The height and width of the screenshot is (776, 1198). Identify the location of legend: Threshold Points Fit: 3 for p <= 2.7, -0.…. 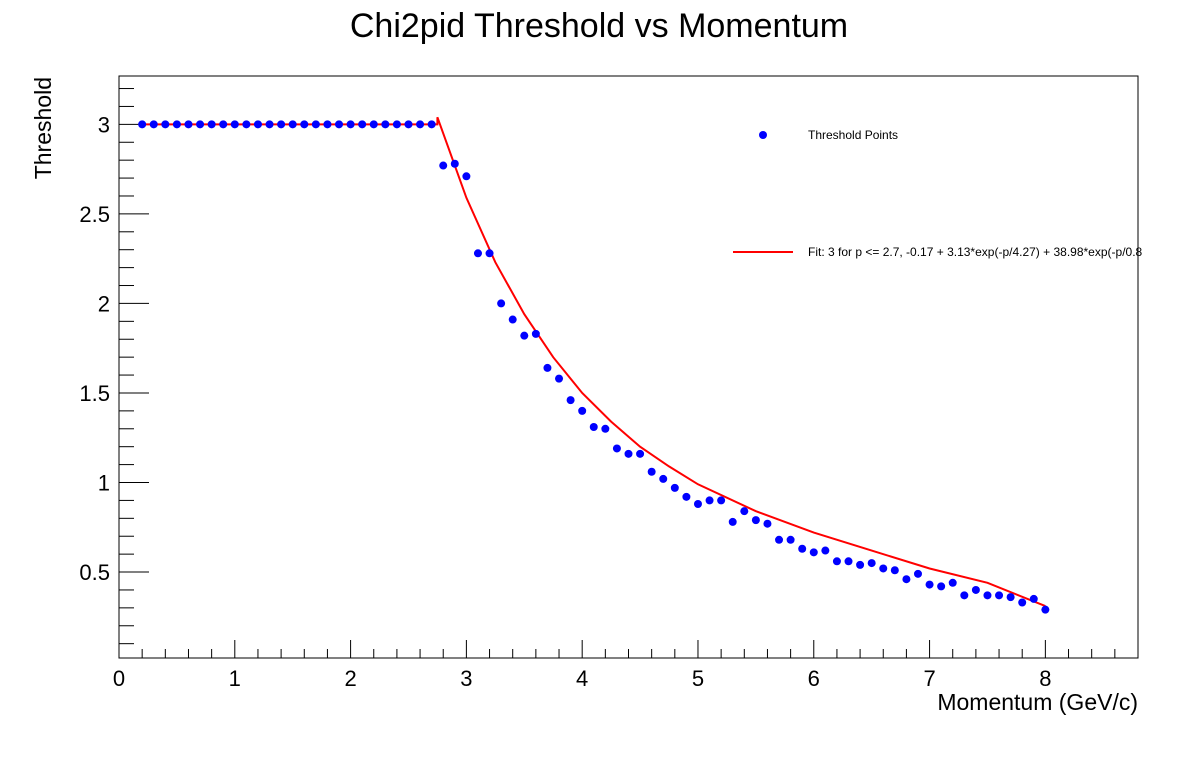
(938, 193).